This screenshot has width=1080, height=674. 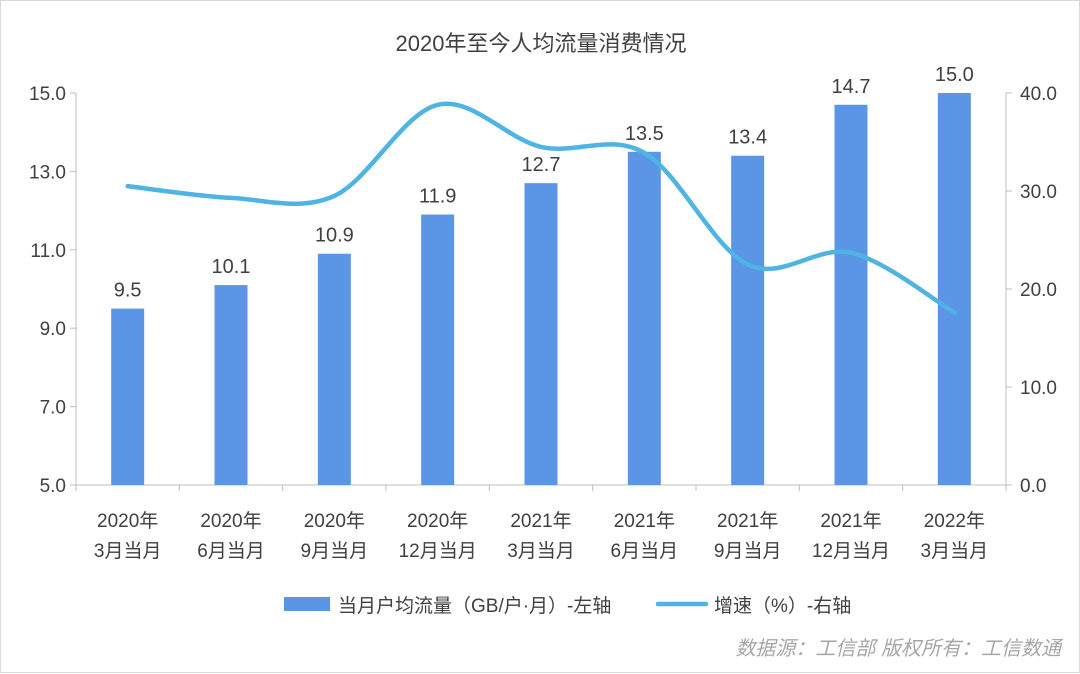 I want to click on y-left-tick-label: 5.0, so click(x=53, y=486).